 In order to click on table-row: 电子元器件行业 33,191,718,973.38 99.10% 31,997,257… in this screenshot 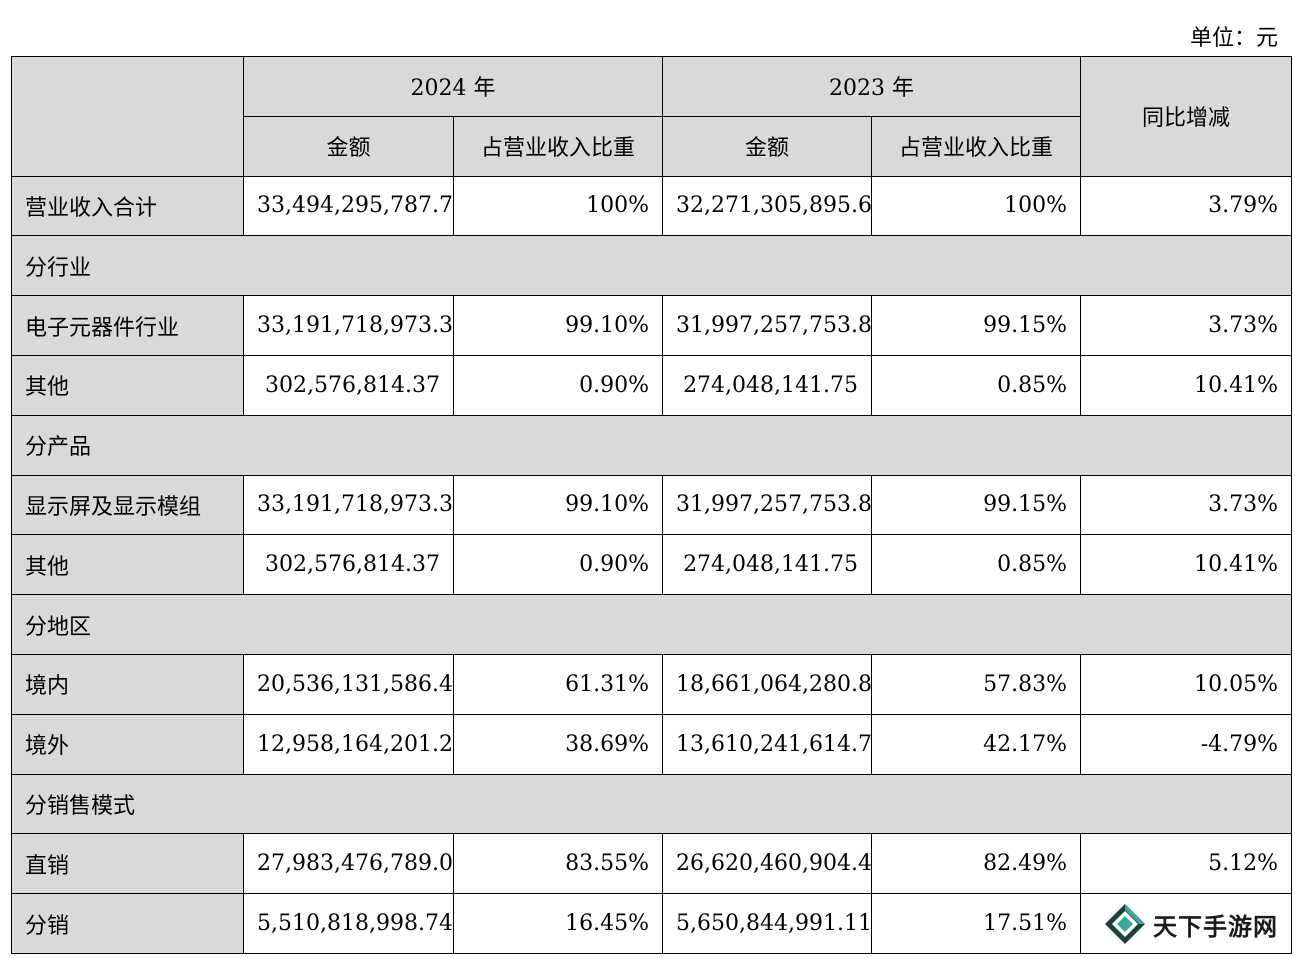, I will do `click(652, 325)`.